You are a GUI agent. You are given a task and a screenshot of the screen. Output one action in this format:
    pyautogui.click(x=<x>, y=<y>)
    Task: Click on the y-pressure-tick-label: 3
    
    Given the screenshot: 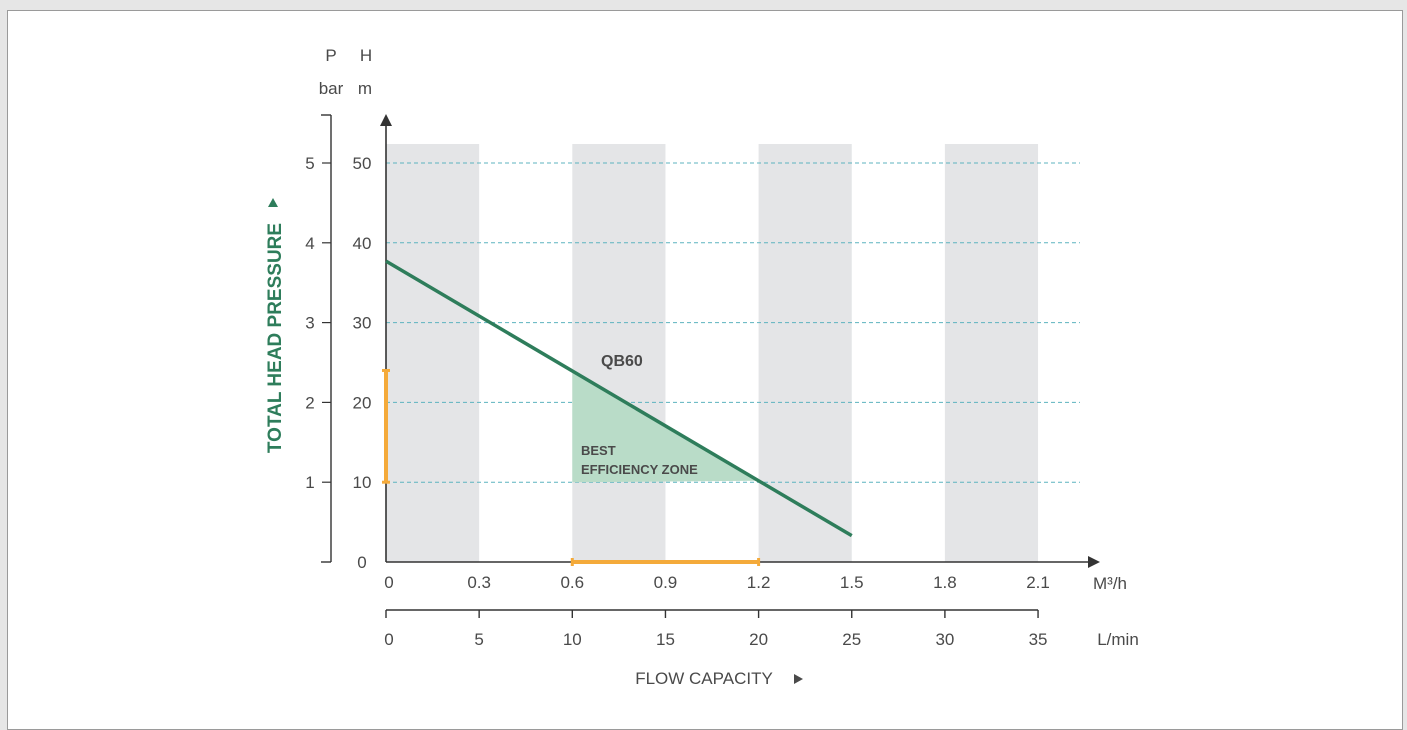 What is the action you would take?
    pyautogui.click(x=309, y=323)
    